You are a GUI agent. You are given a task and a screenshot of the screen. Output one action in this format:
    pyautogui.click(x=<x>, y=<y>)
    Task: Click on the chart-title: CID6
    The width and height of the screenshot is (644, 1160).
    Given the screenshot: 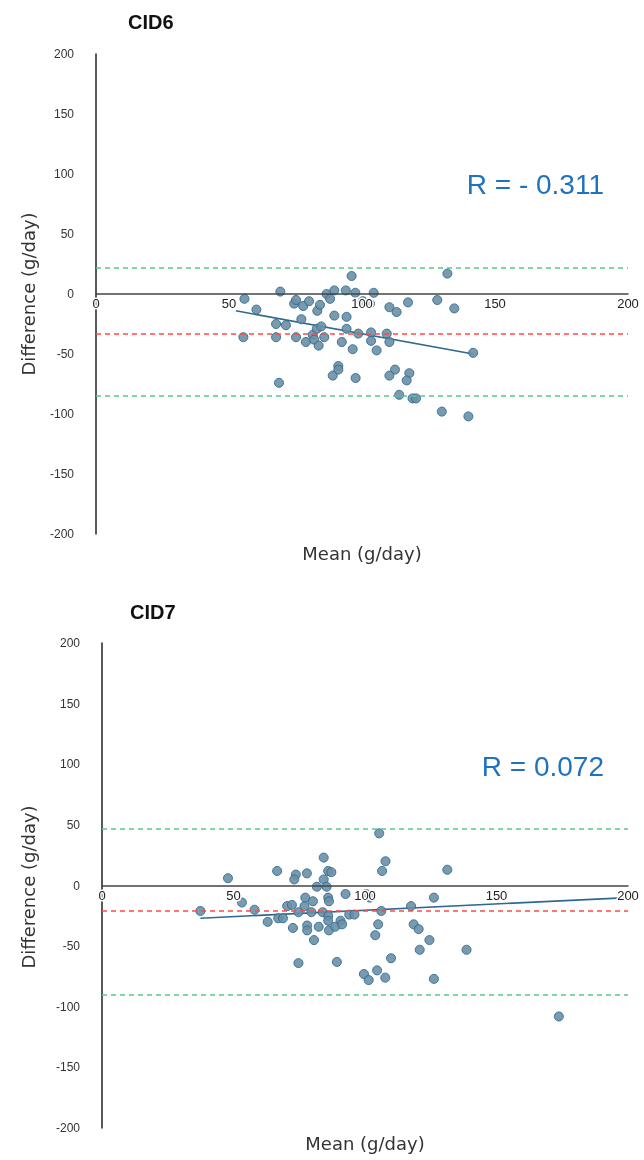 What is the action you would take?
    pyautogui.click(x=151, y=22)
    